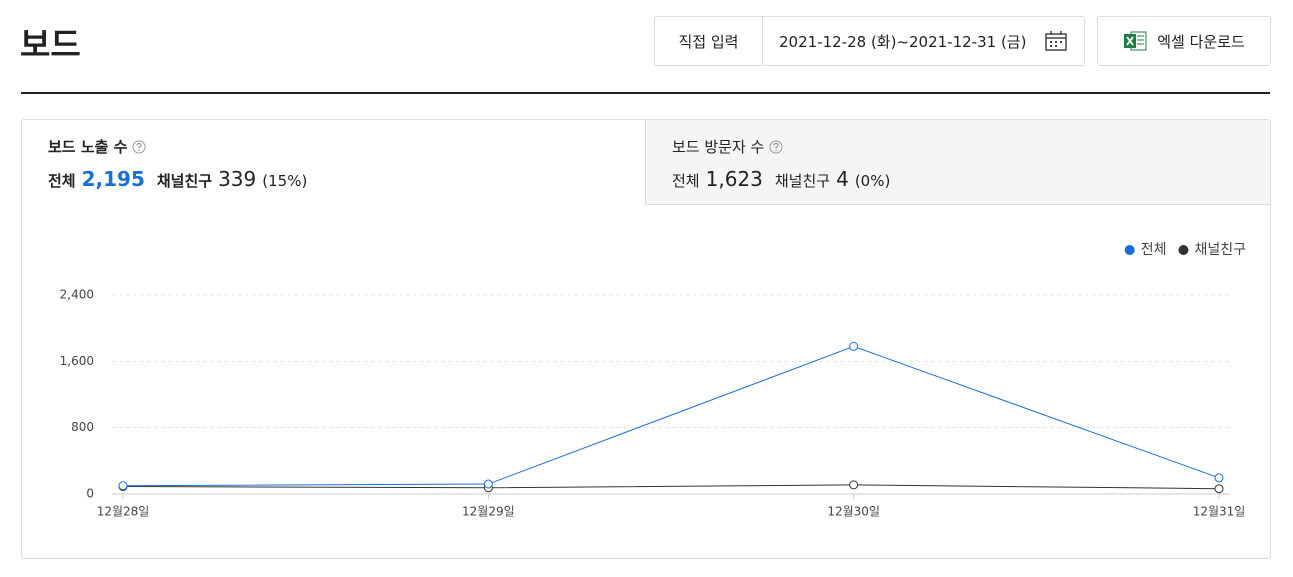 The height and width of the screenshot is (577, 1293). I want to click on y-tick-label: 2,400, so click(77, 295).